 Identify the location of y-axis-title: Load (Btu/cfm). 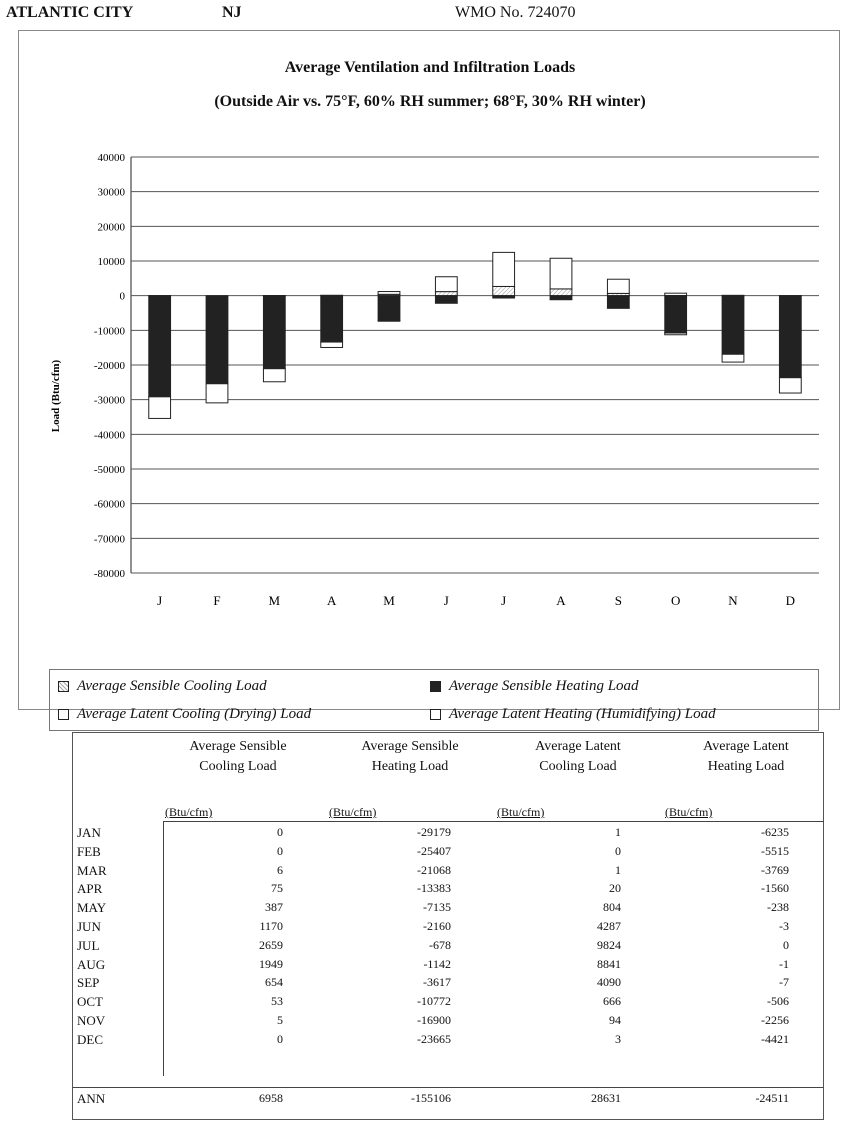
(56, 395).